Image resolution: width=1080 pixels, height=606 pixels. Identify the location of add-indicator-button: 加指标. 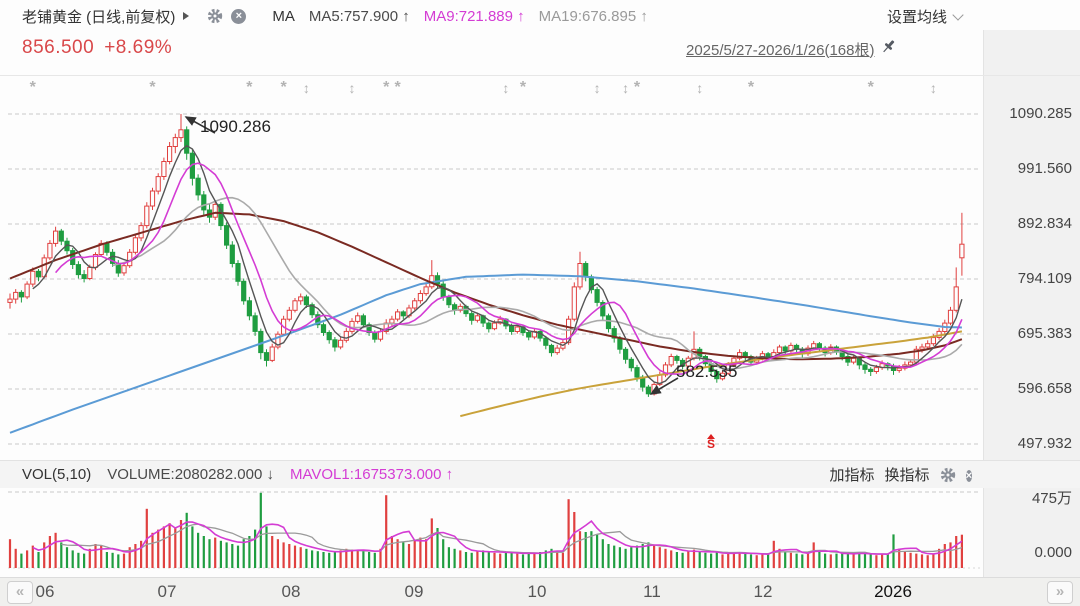
(852, 475).